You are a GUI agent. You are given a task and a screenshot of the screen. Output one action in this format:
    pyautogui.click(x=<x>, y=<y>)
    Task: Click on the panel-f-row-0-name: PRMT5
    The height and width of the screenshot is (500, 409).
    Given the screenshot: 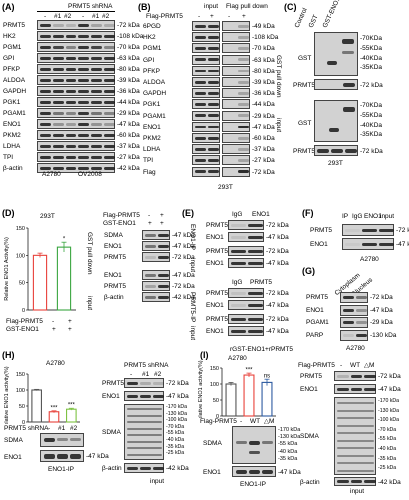 What is the action you would take?
    pyautogui.click(x=321, y=230)
    